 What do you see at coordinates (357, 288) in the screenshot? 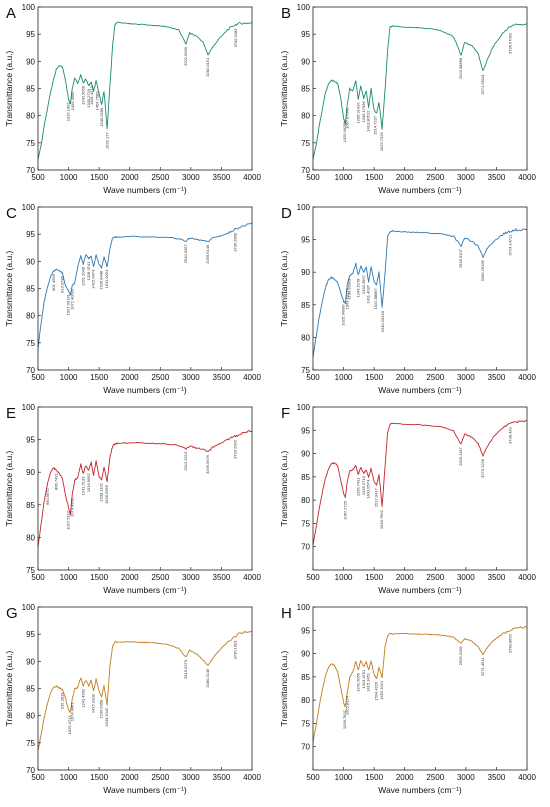
I see `peak-label: 1243.6178` at bounding box center [357, 288].